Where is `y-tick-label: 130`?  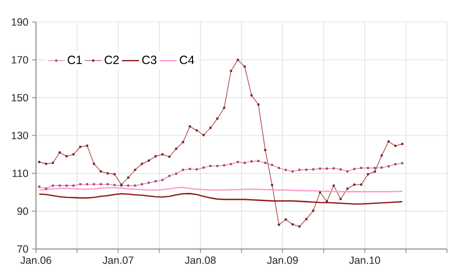
y-tick-label: 130 is located at coordinates (20, 136).